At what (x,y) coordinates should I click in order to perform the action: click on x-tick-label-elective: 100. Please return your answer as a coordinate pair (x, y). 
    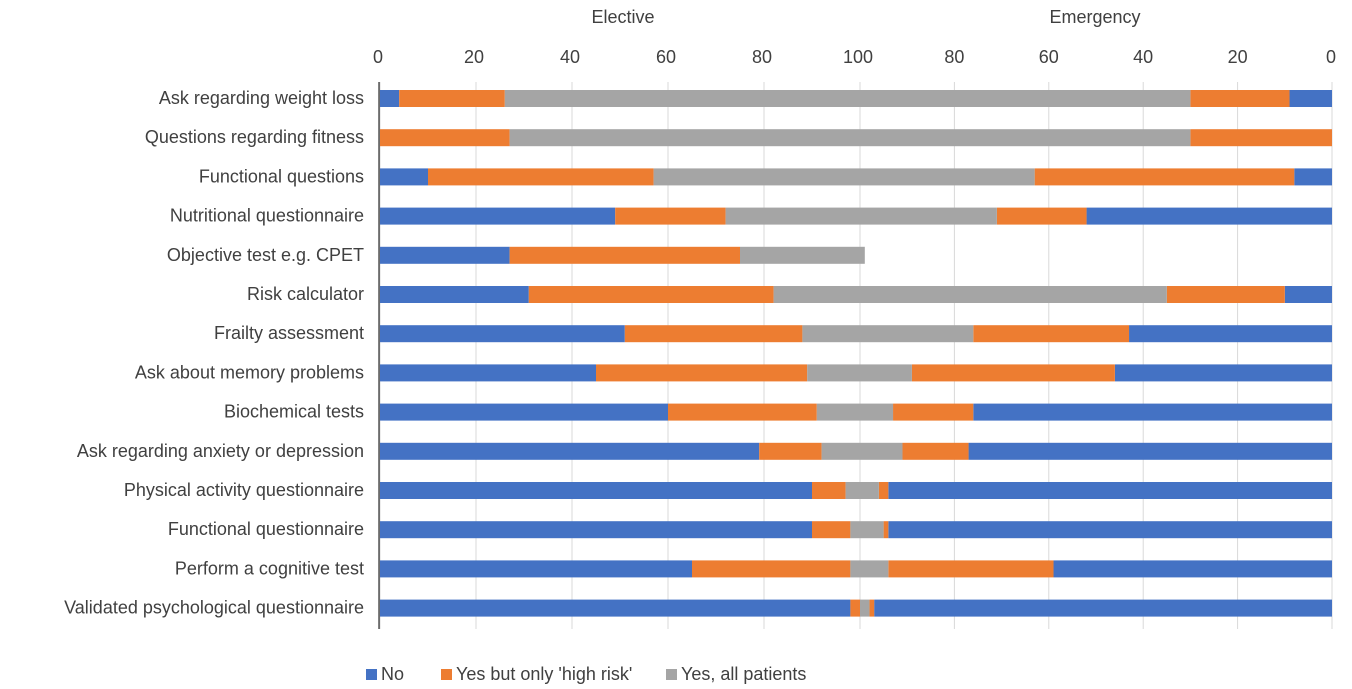
    Looking at the image, I should click on (858, 57).